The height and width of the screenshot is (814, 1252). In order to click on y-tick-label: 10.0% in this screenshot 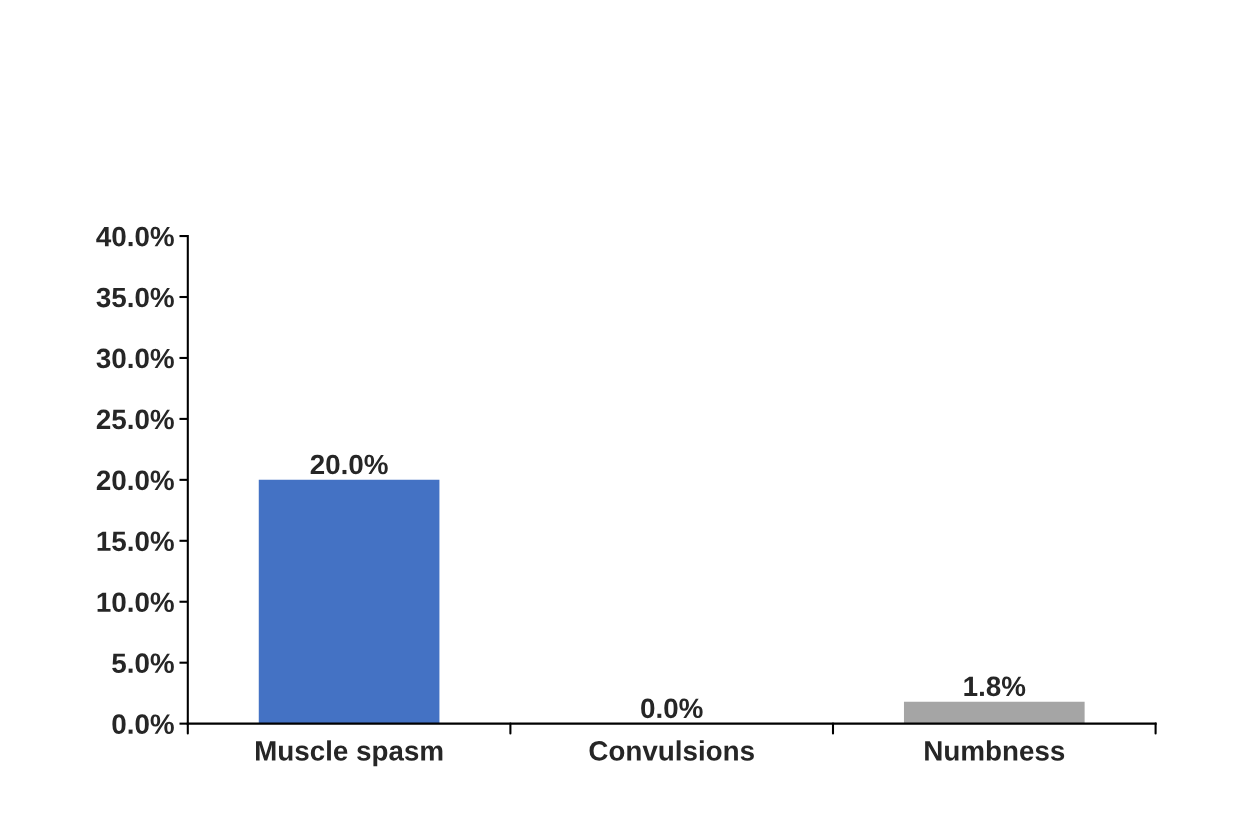, I will do `click(135, 602)`.